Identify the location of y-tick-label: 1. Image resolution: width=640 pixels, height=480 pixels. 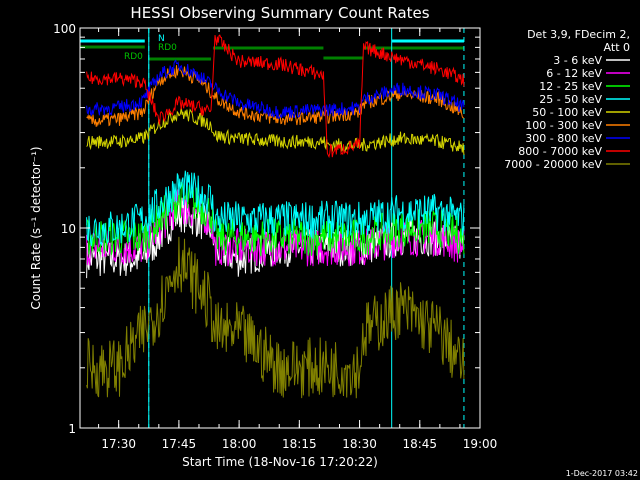
(72, 429).